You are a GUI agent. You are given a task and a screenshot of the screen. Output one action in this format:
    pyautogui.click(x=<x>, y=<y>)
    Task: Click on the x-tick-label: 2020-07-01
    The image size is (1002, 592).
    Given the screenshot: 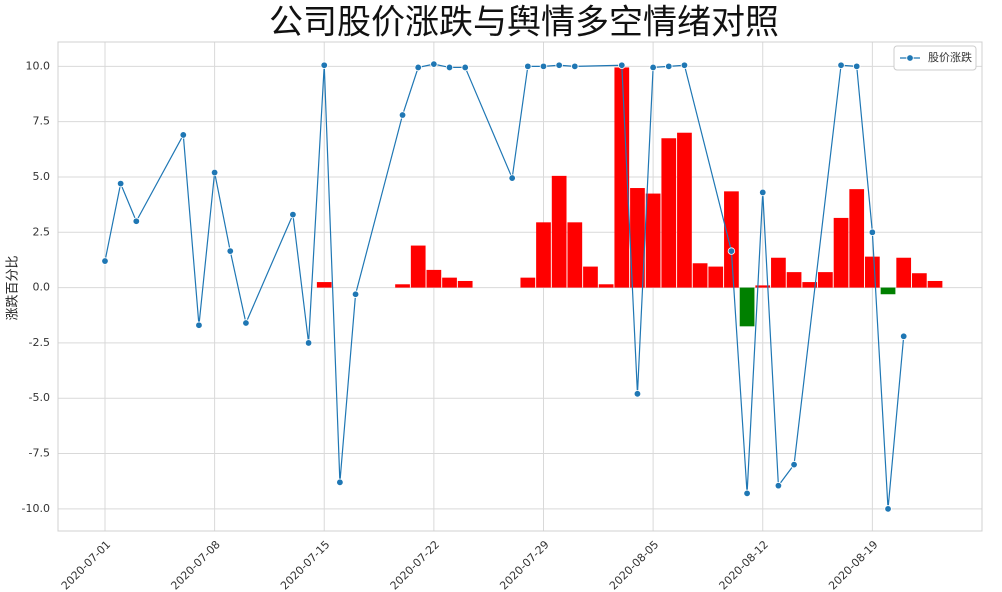 What is the action you would take?
    pyautogui.click(x=86, y=565)
    